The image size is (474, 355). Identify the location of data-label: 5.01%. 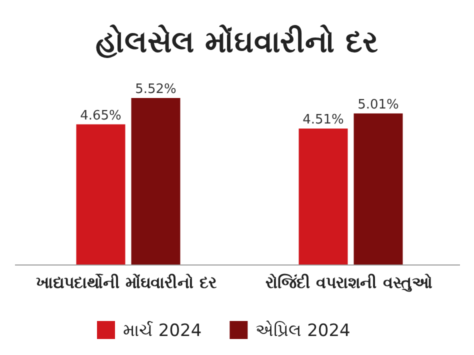
(378, 104).